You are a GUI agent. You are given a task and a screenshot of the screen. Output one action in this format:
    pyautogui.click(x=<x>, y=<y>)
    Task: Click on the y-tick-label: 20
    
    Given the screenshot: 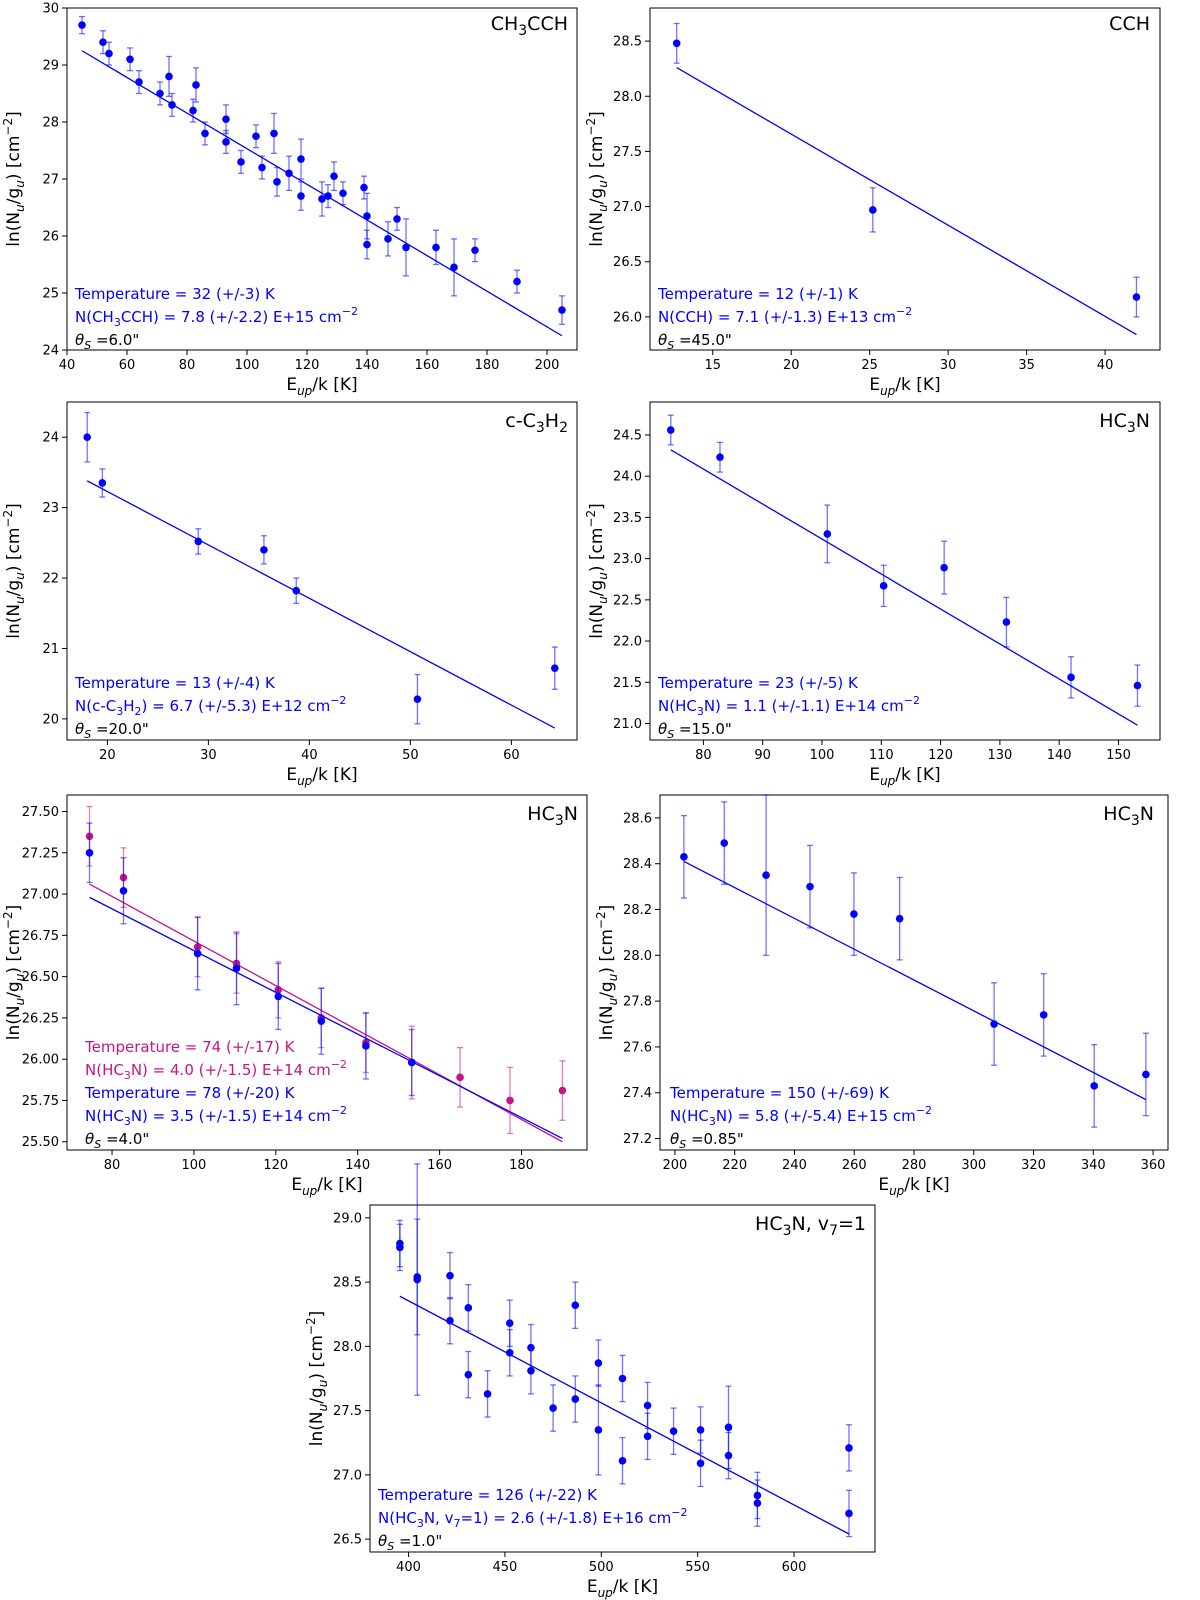 What is the action you would take?
    pyautogui.click(x=50, y=719)
    